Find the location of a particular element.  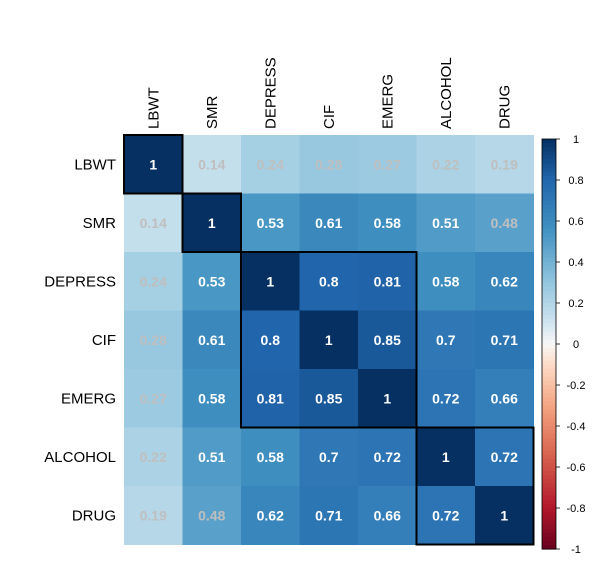

heatmap-cell-lbwt-smr is located at coordinates (212, 164).